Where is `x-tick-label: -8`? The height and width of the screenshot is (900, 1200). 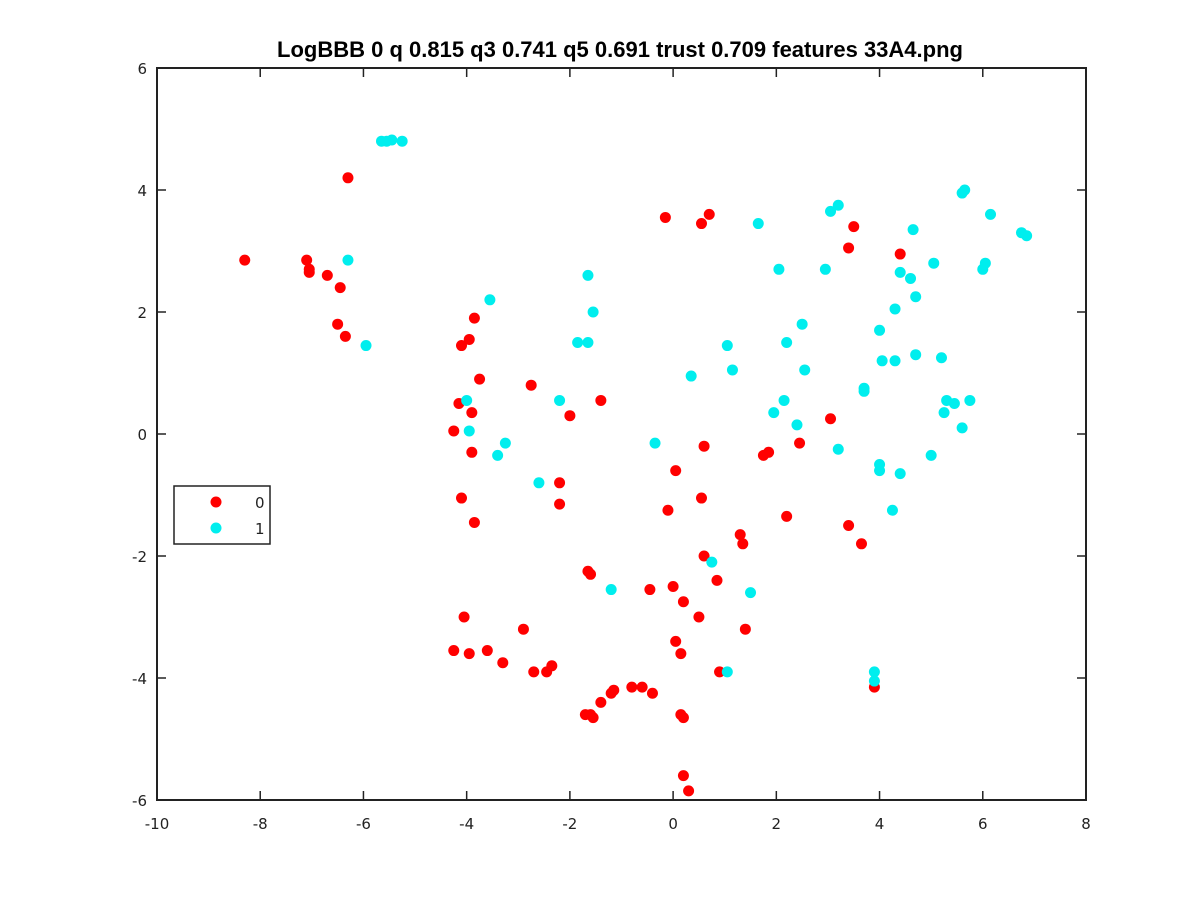 x-tick-label: -8 is located at coordinates (260, 824).